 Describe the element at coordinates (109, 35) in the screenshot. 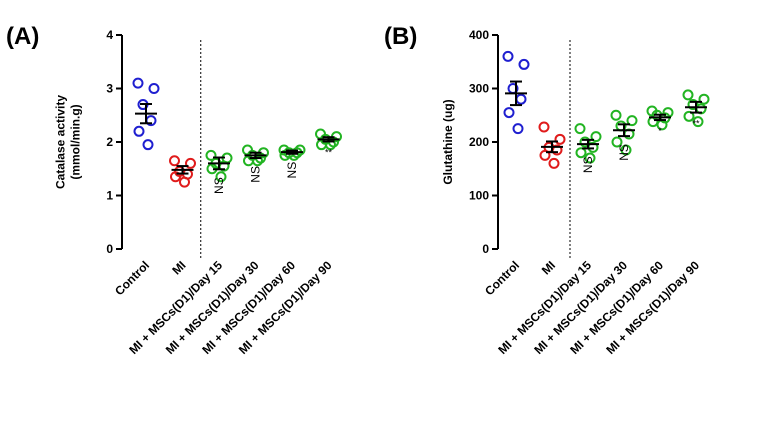

I see `y-tick-label: 4` at that location.